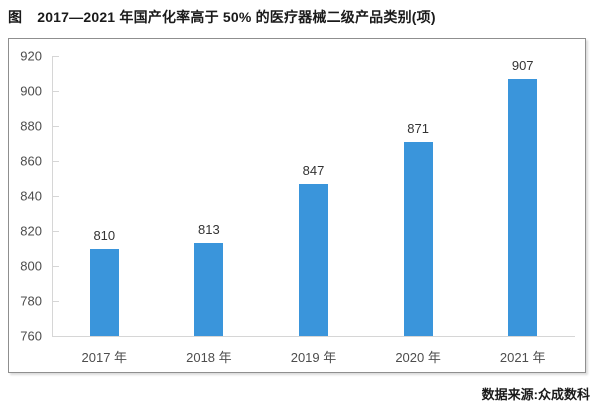 The height and width of the screenshot is (415, 601). Describe the element at coordinates (31, 196) in the screenshot. I see `y-axis-tick-label: 840` at that location.